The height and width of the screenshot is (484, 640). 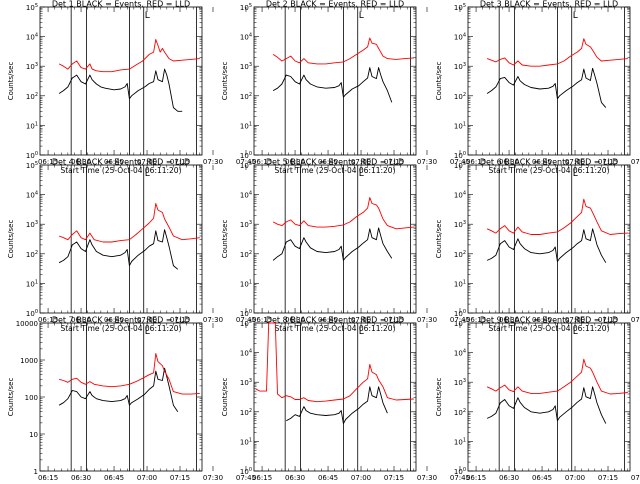 What do you see at coordinates (334, 328) in the screenshot?
I see `x-axis-label: Start Time (25-Oct-04 06:11:20)` at bounding box center [334, 328].